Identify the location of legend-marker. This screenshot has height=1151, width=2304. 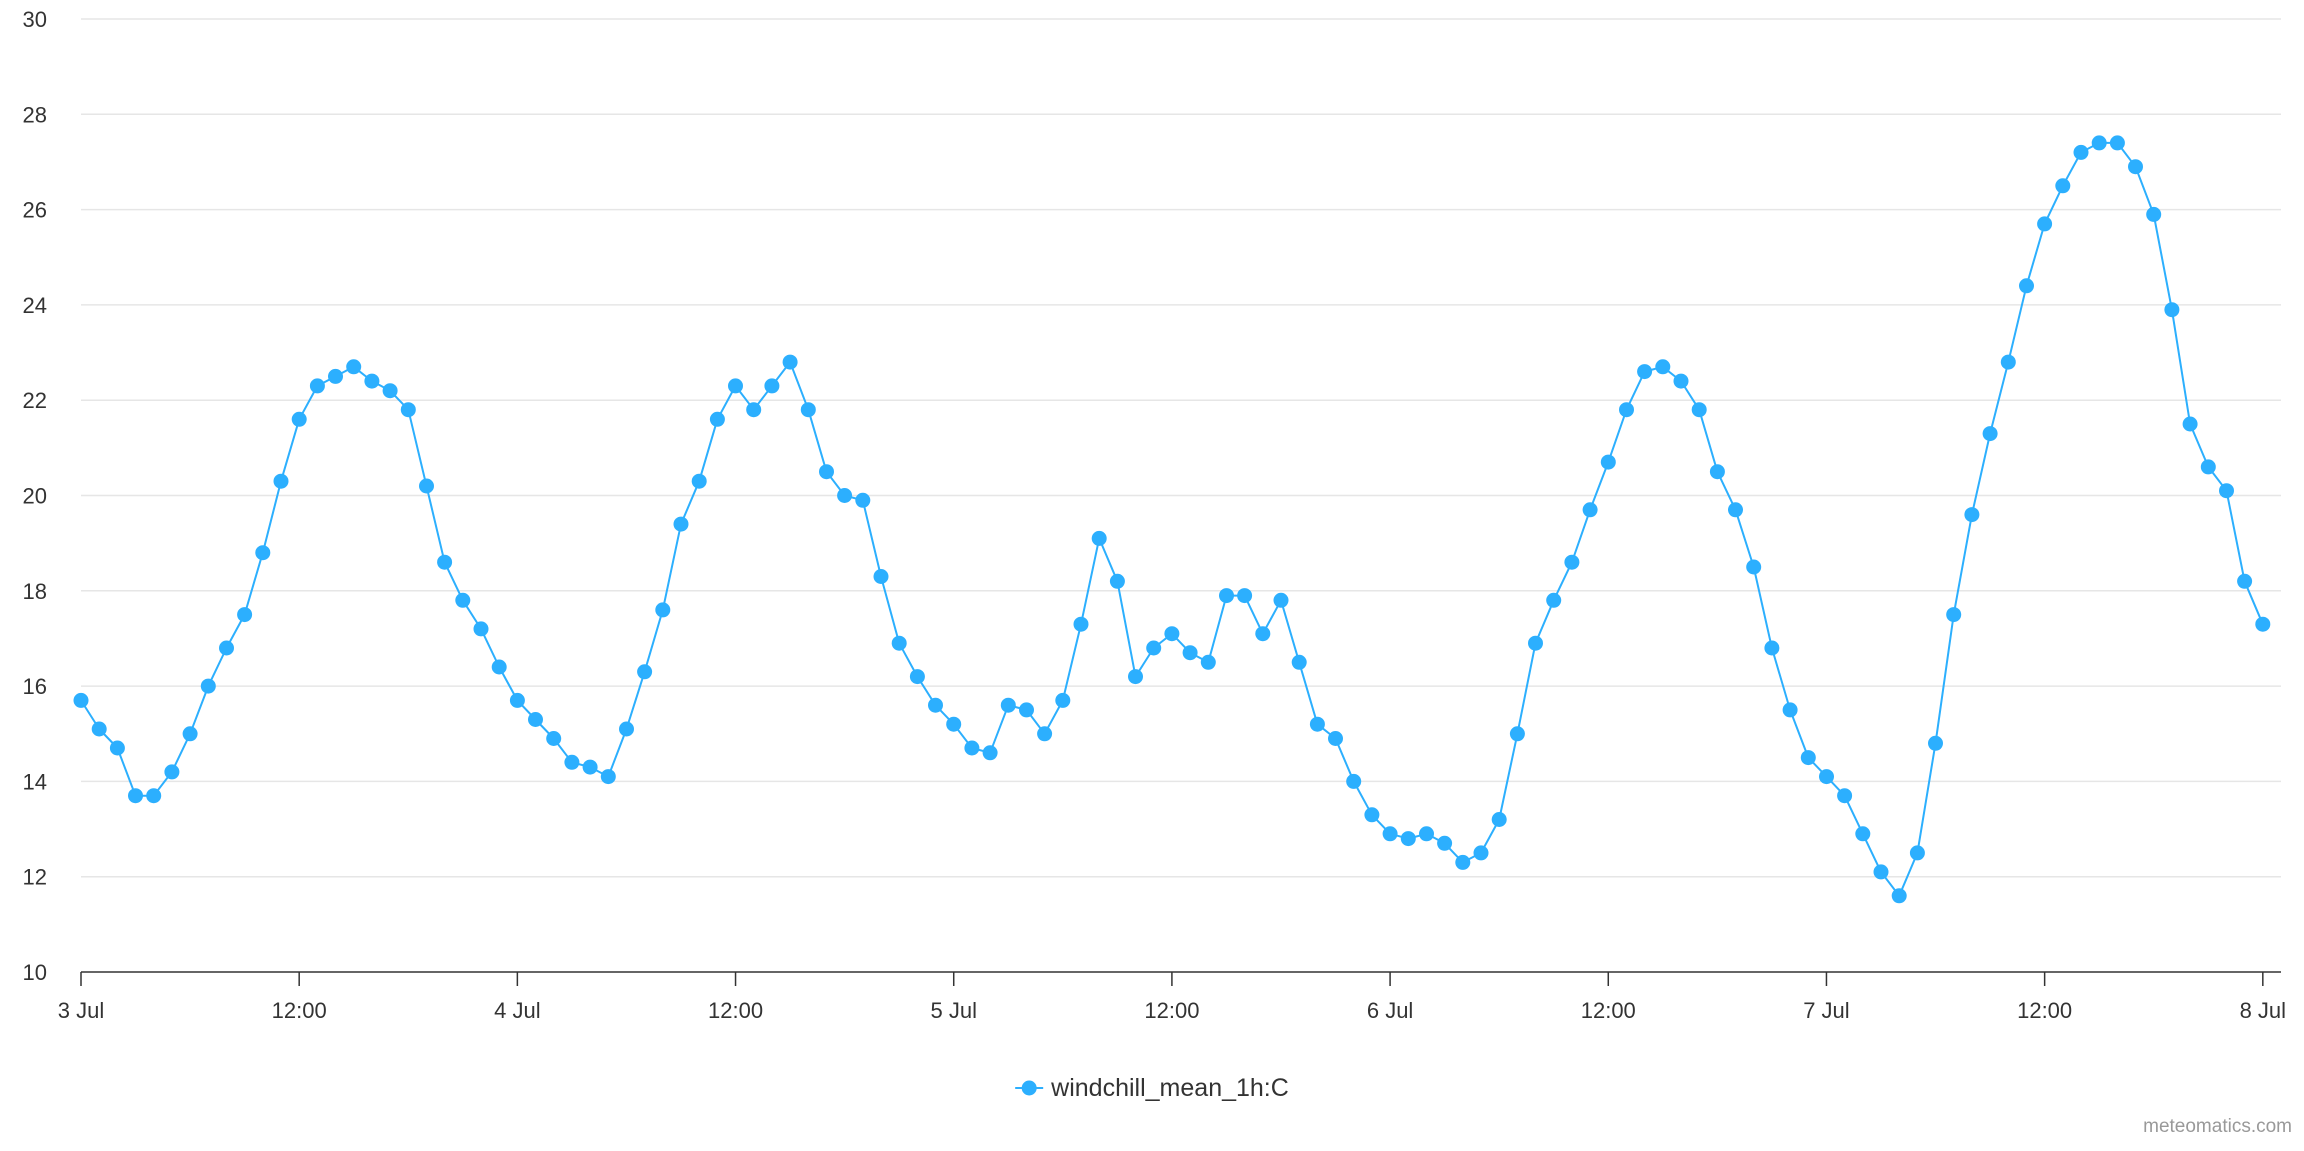
(1029, 1088).